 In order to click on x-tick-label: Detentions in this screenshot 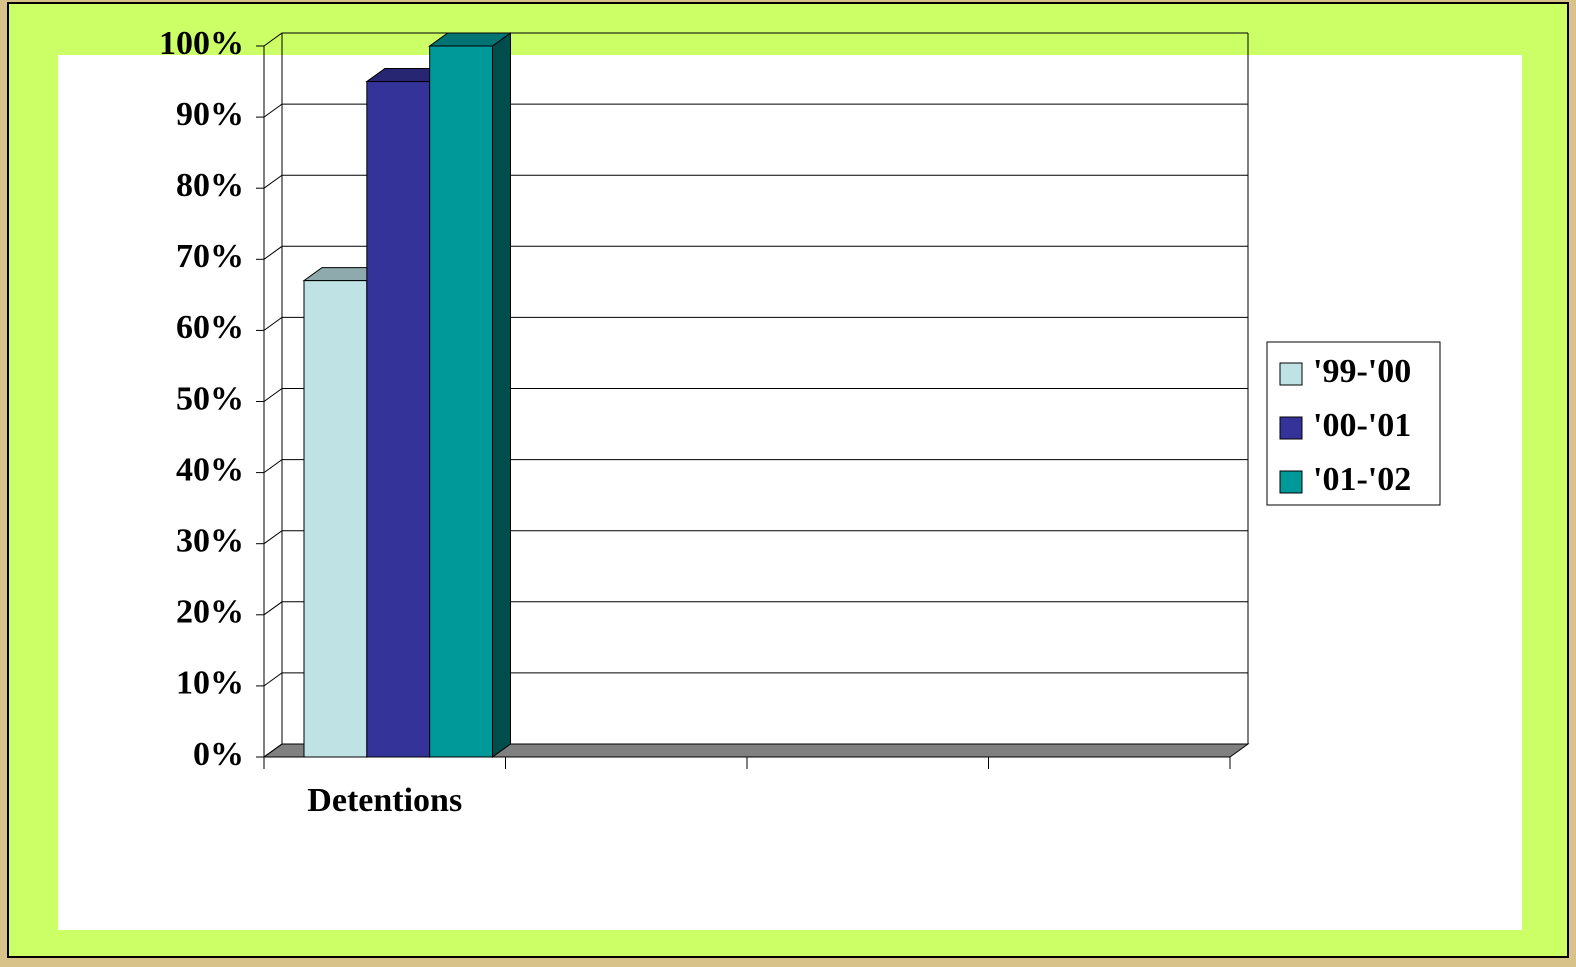, I will do `click(384, 800)`.